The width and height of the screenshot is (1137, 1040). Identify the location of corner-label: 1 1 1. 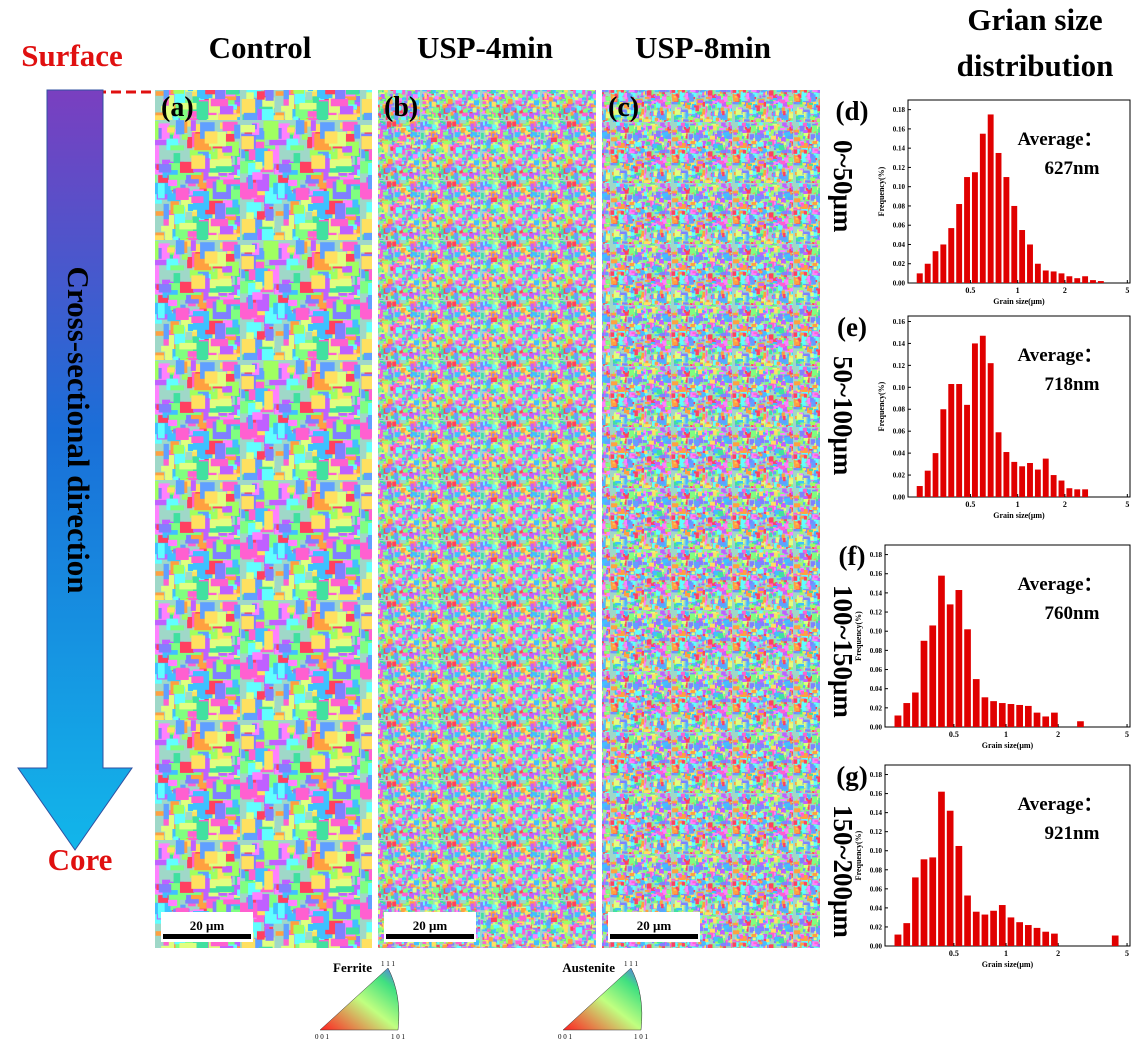
(631, 964).